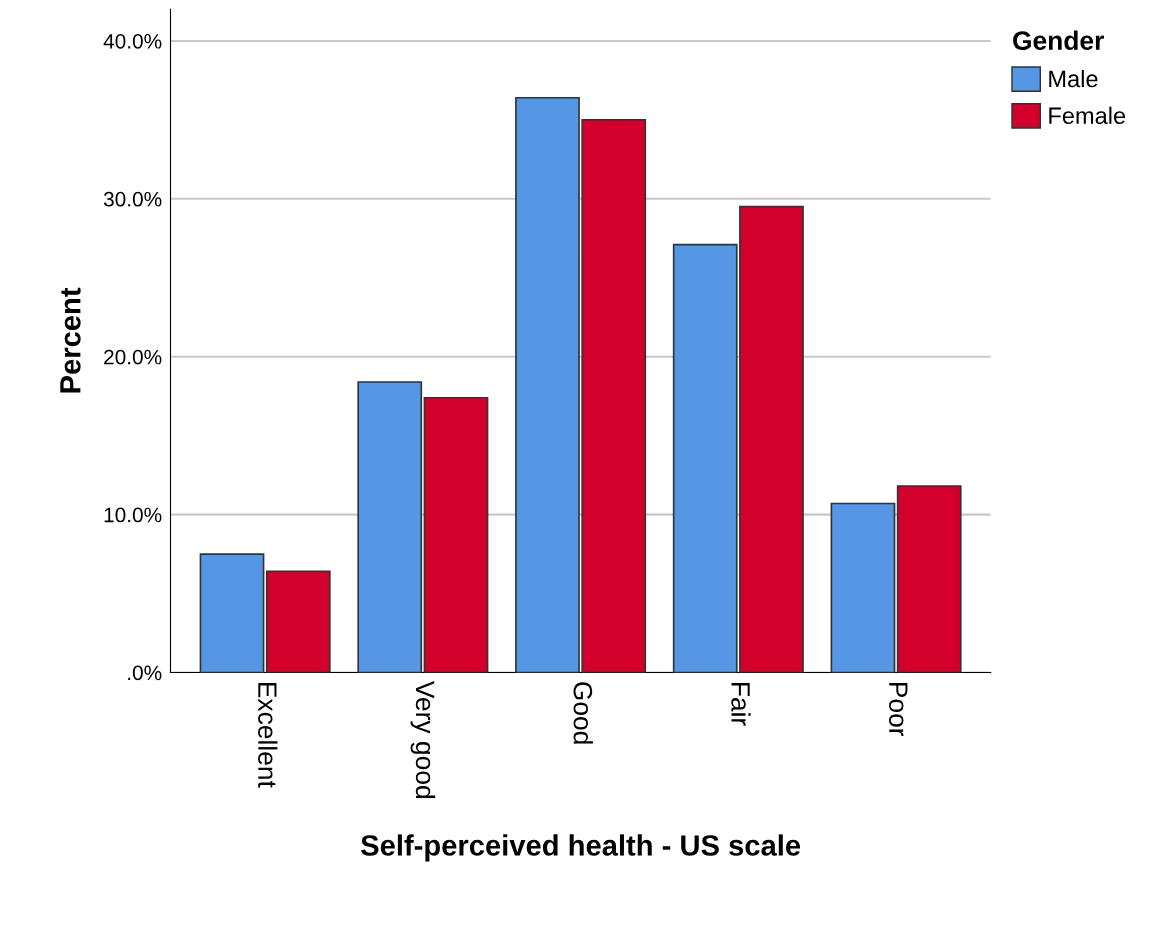  I want to click on y-tick-label: 30.0%, so click(132, 199).